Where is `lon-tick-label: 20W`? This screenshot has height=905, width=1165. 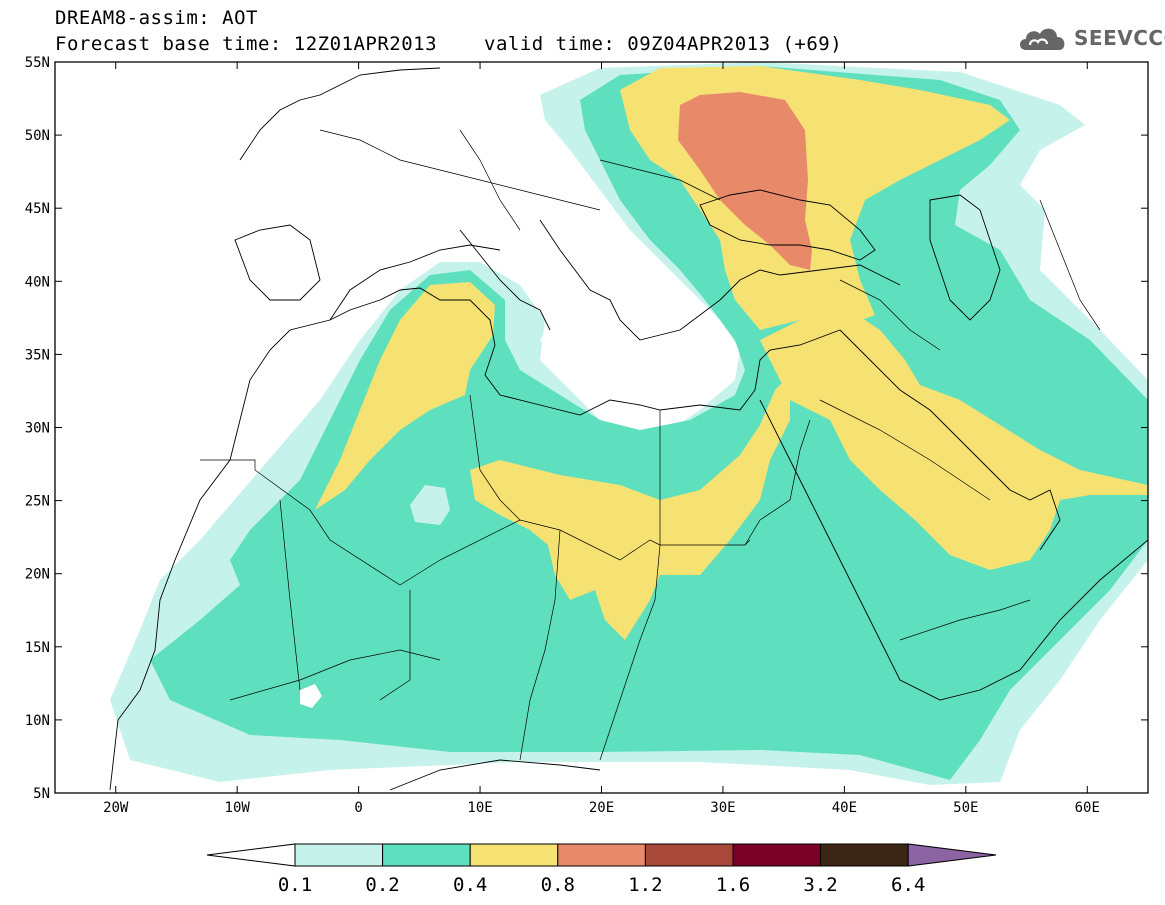
lon-tick-label: 20W is located at coordinates (116, 808).